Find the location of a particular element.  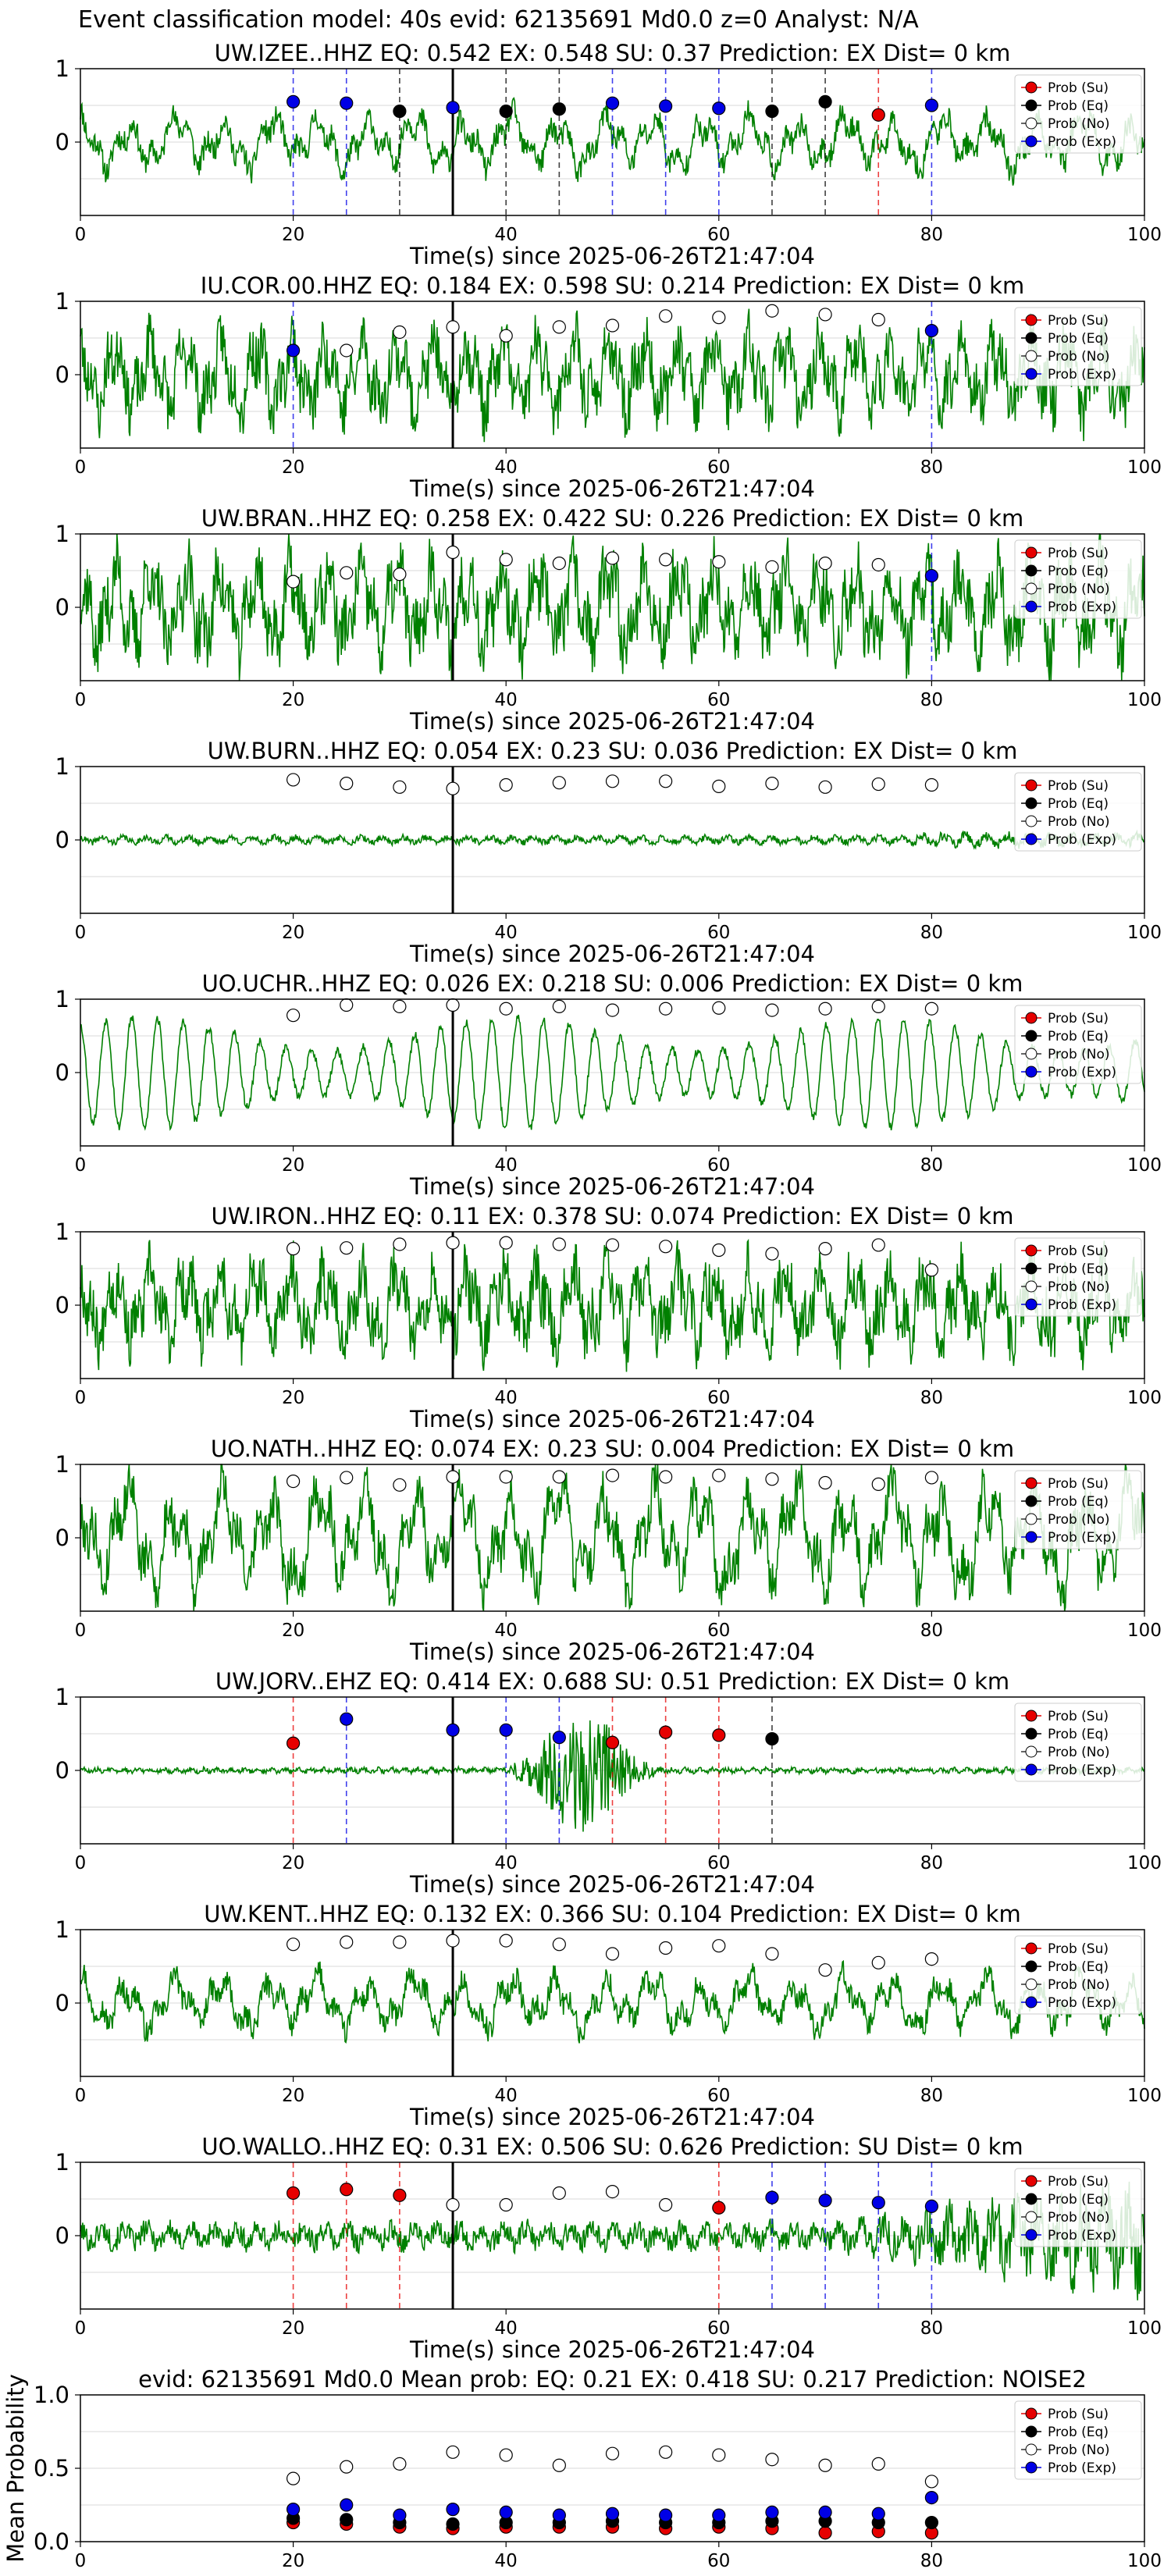

legend-6: Prob (Su) Prob (Eq) Prob (No) Prob (Exp) is located at coordinates (1078, 1510).